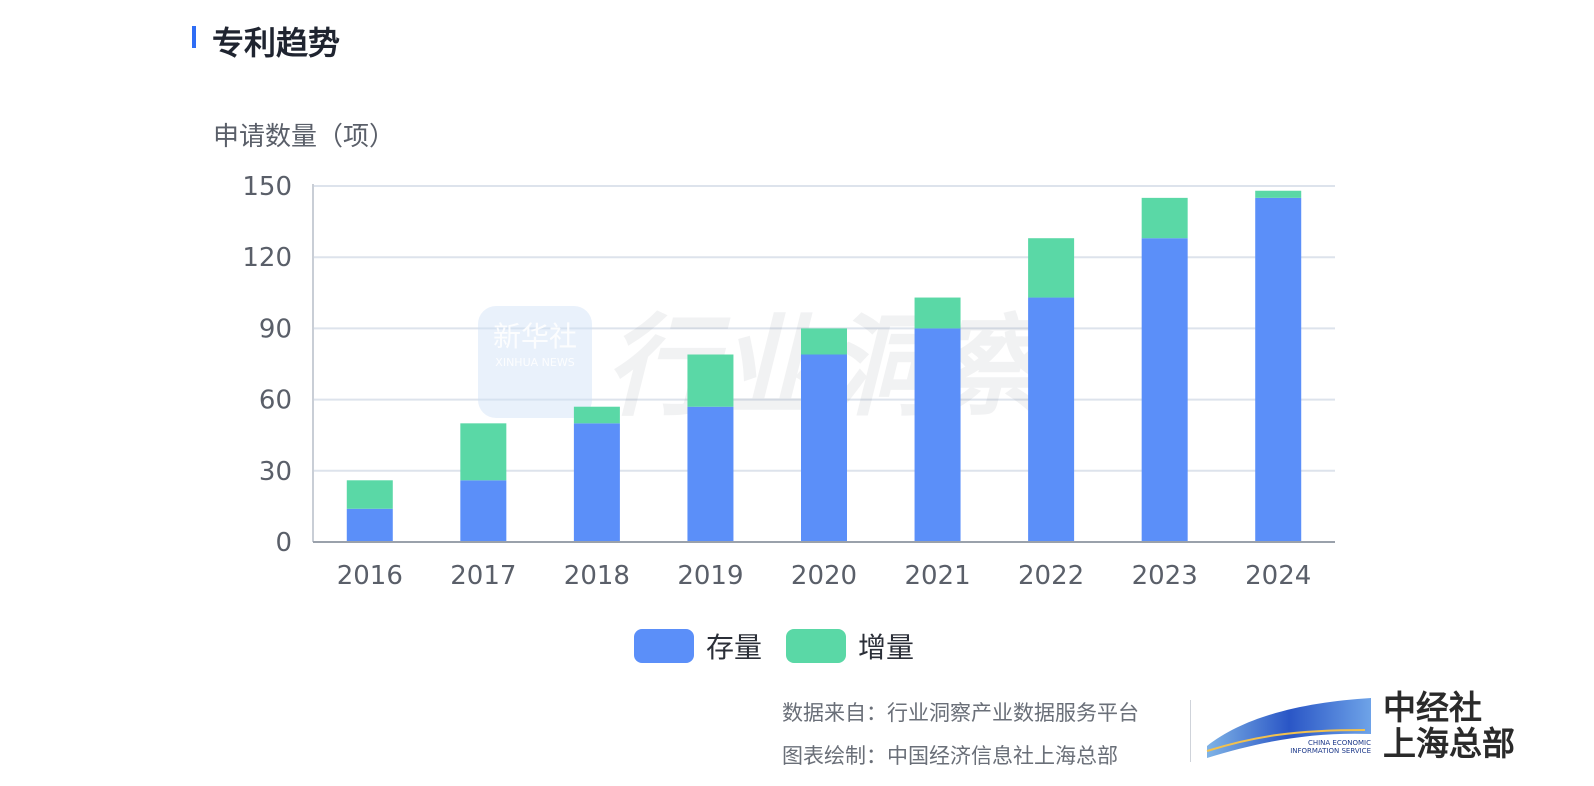 This screenshot has height=786, width=1594. I want to click on y-tick-label: 60, so click(275, 401).